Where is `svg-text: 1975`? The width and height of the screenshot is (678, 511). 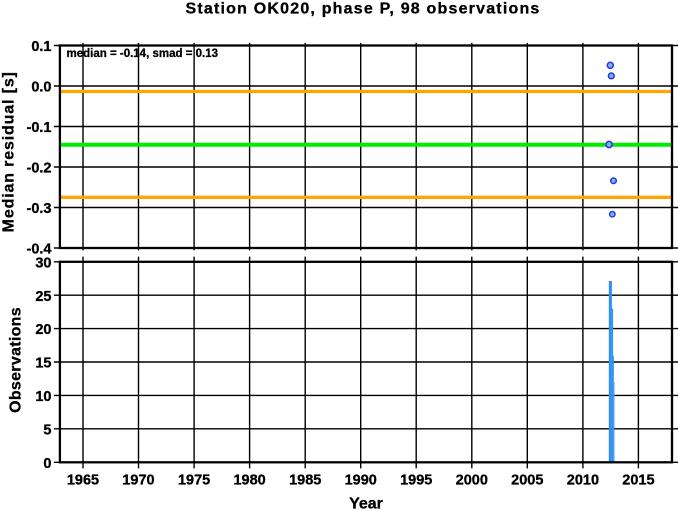
svg-text: 1975 is located at coordinates (194, 481).